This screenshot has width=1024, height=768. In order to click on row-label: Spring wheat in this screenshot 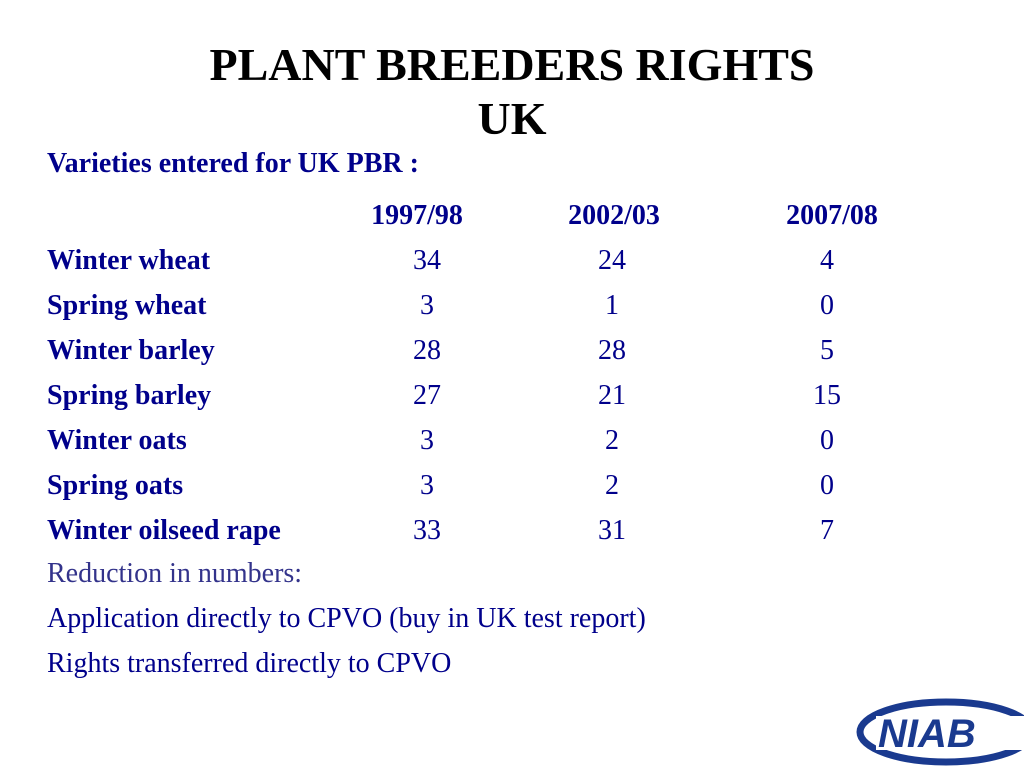, I will do `click(127, 305)`.